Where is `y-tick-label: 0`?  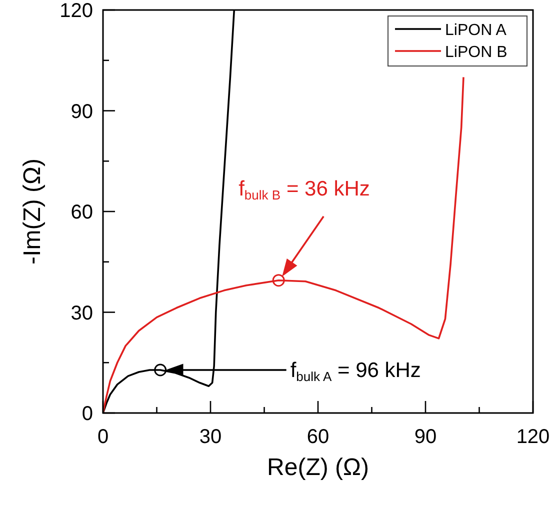
y-tick-label: 0 is located at coordinates (87, 414).